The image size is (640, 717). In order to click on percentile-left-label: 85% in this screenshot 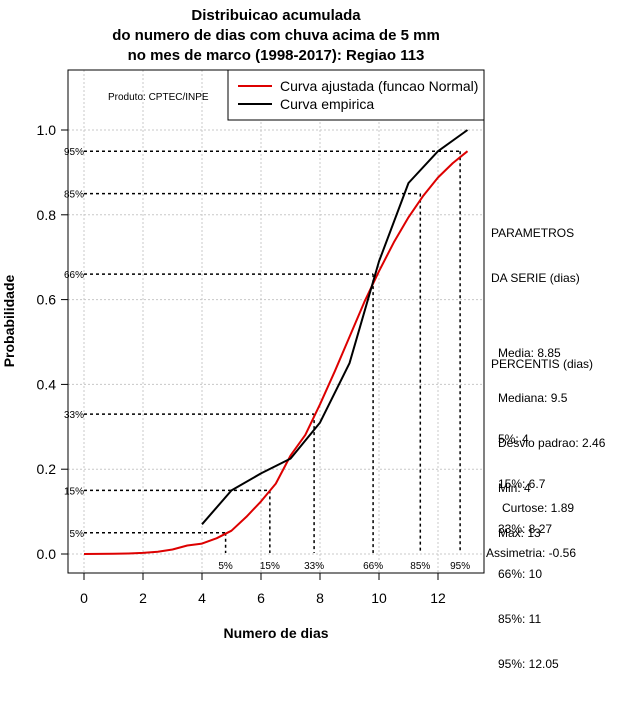, I will do `click(74, 195)`.